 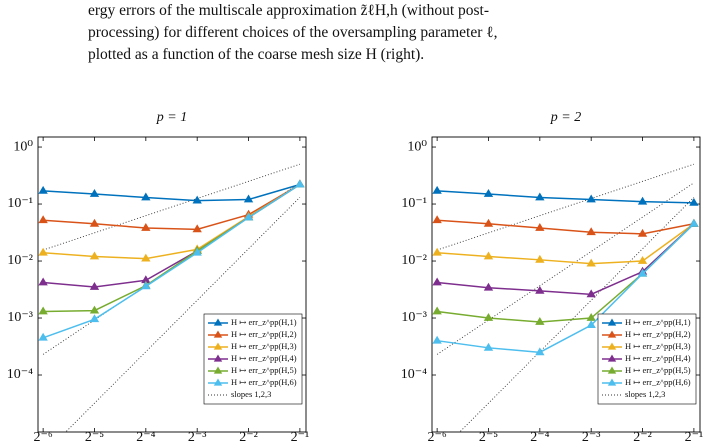 I want to click on x-tick-label: 2⁻⁴, so click(x=145, y=436).